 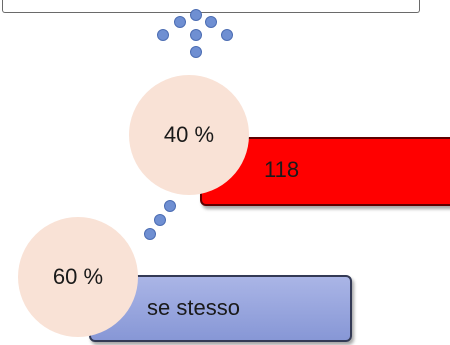 What do you see at coordinates (282, 169) in the screenshot?
I see `bar-118-label: 118` at bounding box center [282, 169].